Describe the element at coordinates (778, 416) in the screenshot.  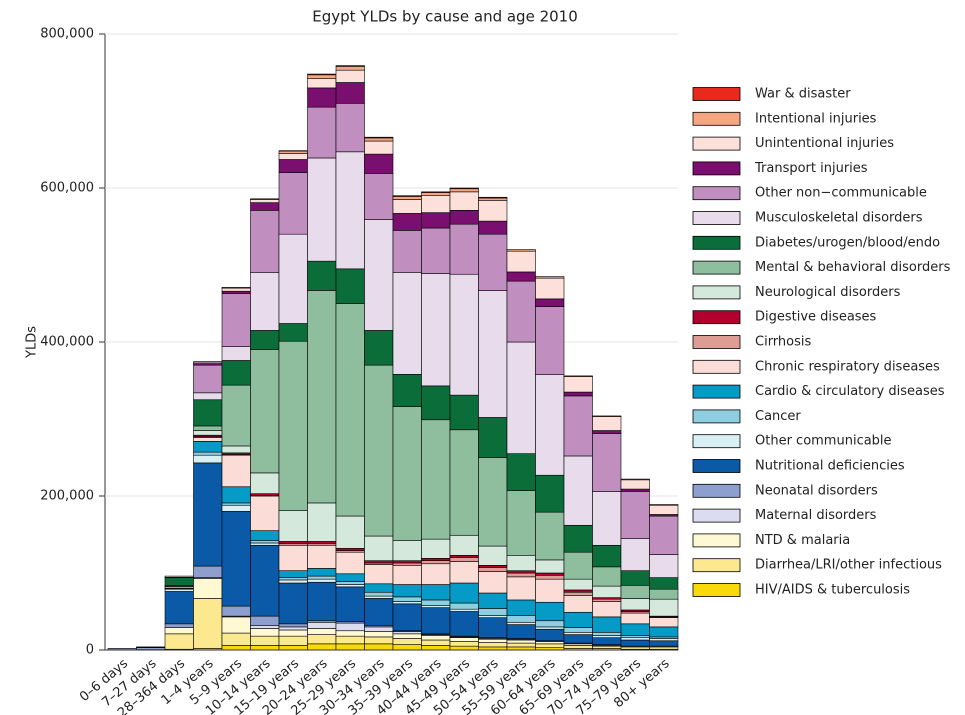
I see `legend-label: Cancer` at that location.